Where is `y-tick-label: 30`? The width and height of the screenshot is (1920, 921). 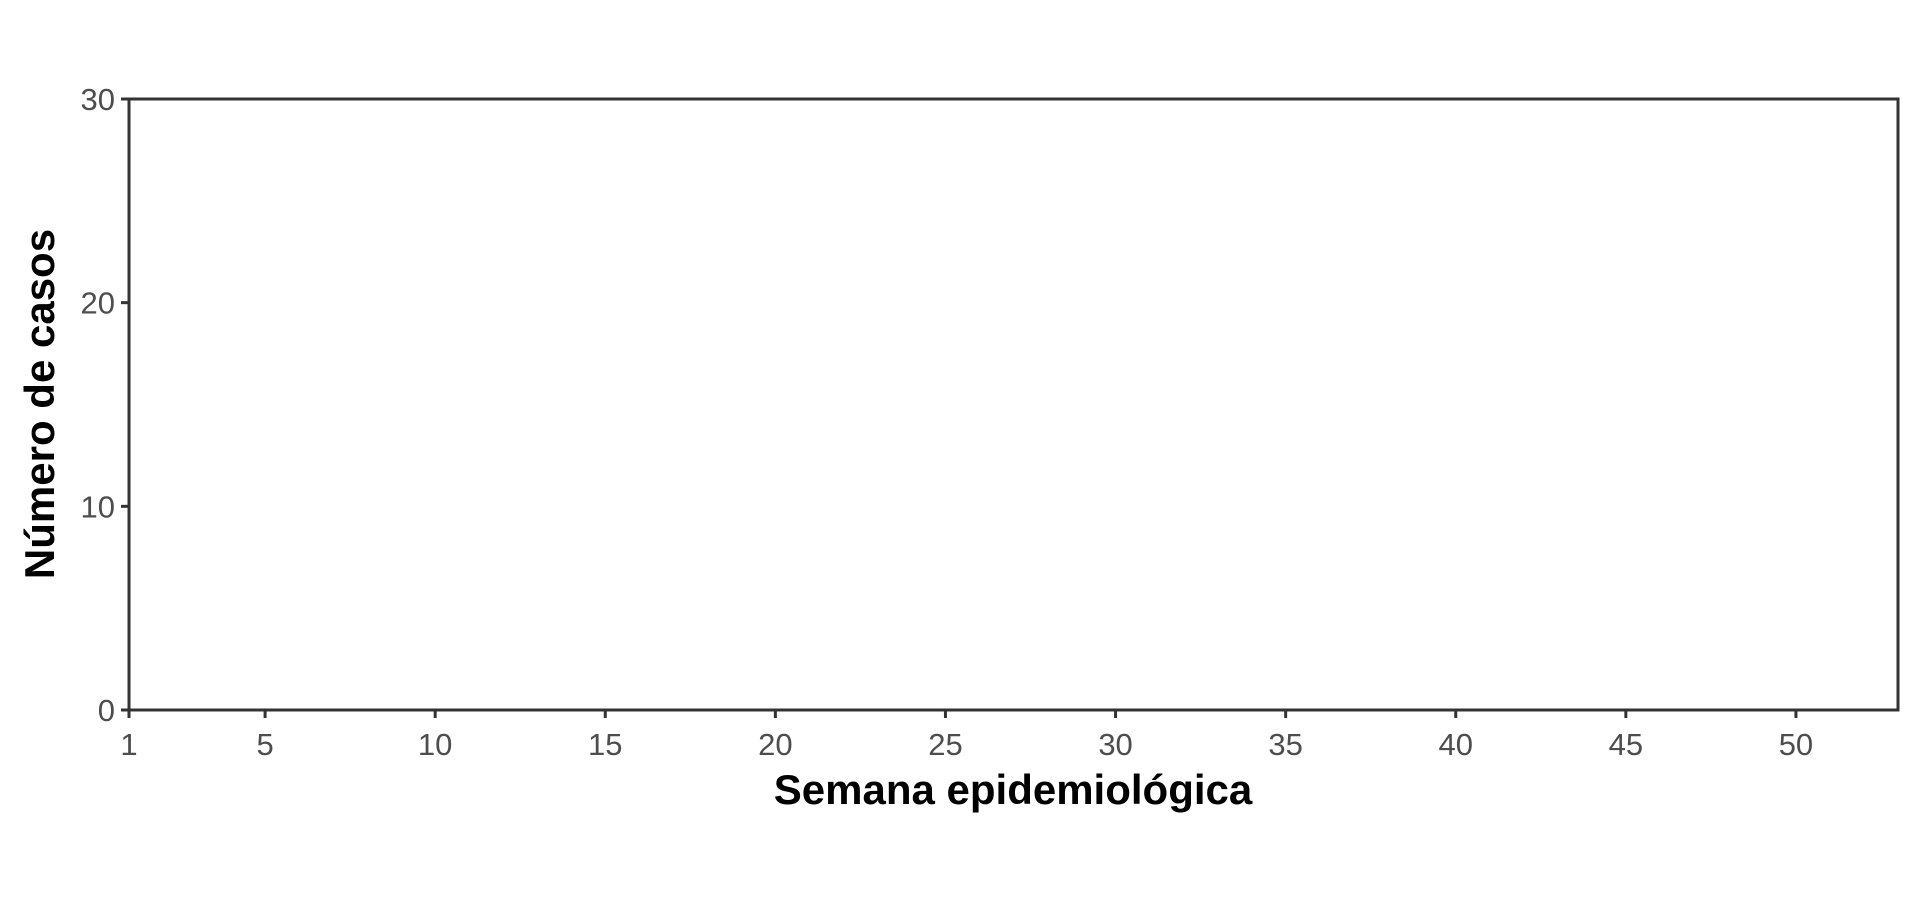
y-tick-label: 30 is located at coordinates (98, 99).